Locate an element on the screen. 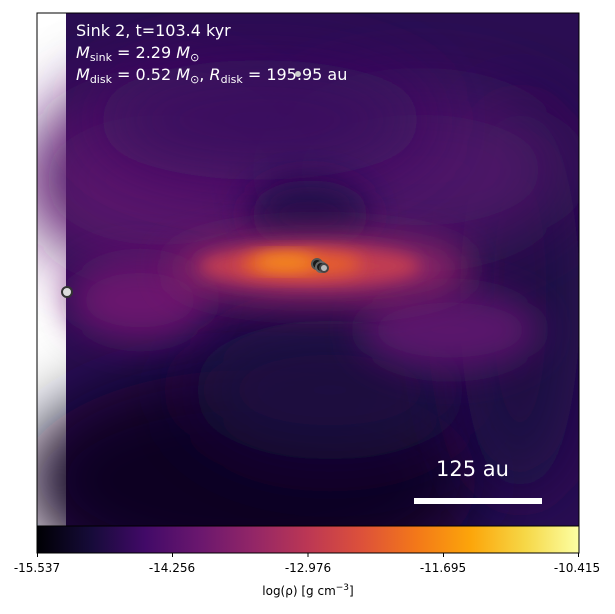  disk-line: Mdisk = 0.52 M⊙, Rdisk = 195.95 au is located at coordinates (212, 75).